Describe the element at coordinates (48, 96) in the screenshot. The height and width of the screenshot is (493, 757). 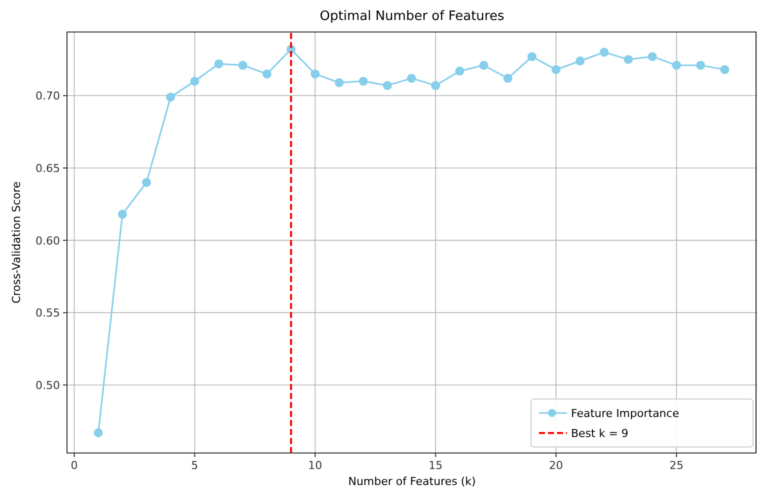
I see `y-tick-label: 0.70` at that location.